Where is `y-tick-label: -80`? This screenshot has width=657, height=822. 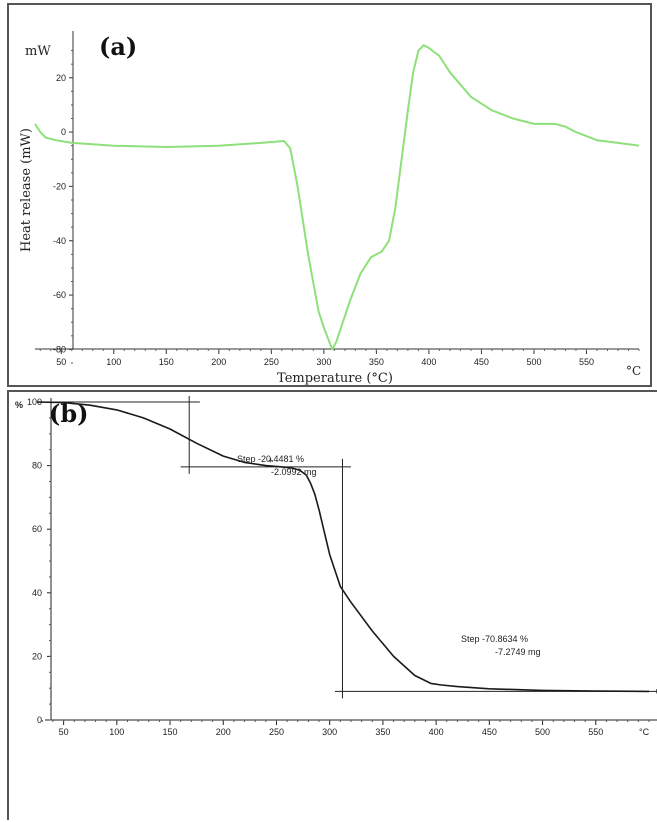 y-tick-label: -80 is located at coordinates (59, 349).